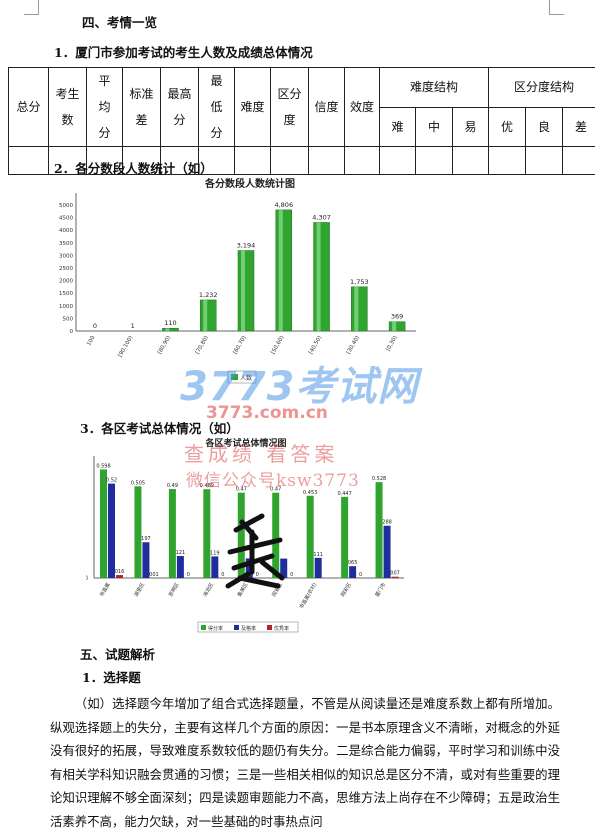 The width and height of the screenshot is (595, 840). I want to click on value-label: 0.52, so click(111, 481).